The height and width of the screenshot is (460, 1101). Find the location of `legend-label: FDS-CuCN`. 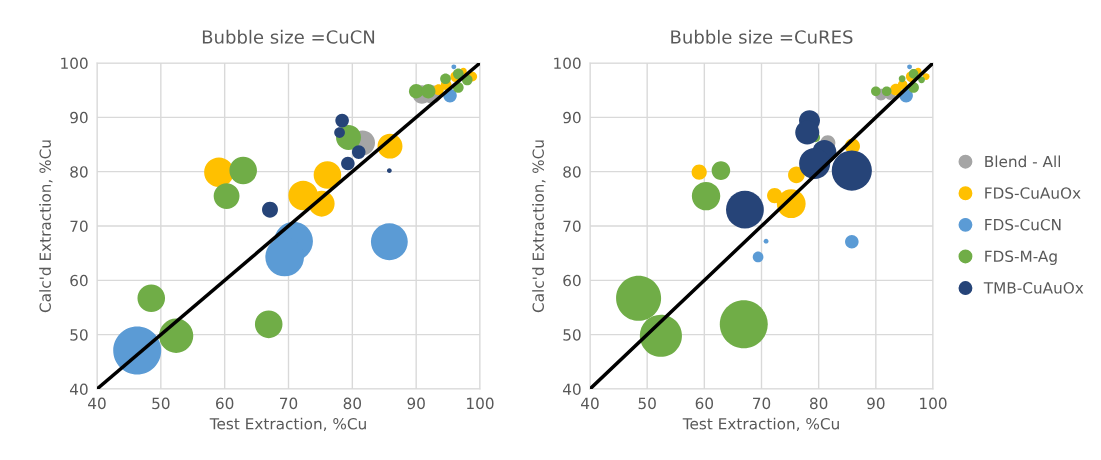

legend-label: FDS-CuCN is located at coordinates (1023, 224).